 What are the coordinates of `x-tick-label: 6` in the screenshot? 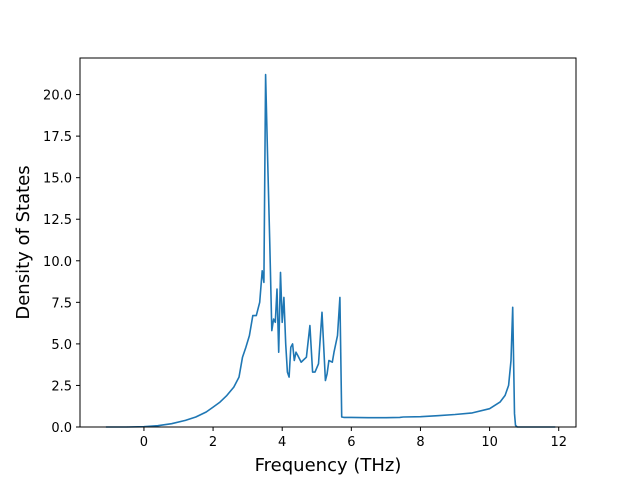 It's located at (351, 442).